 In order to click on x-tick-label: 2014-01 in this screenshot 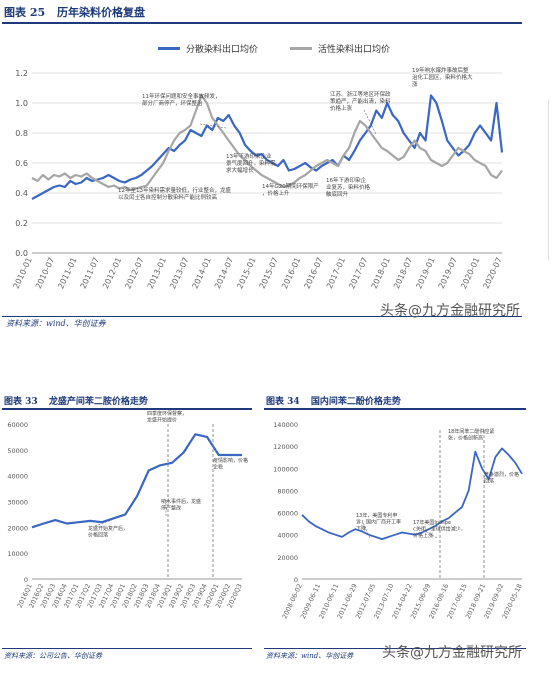, I will do `click(202, 273)`.